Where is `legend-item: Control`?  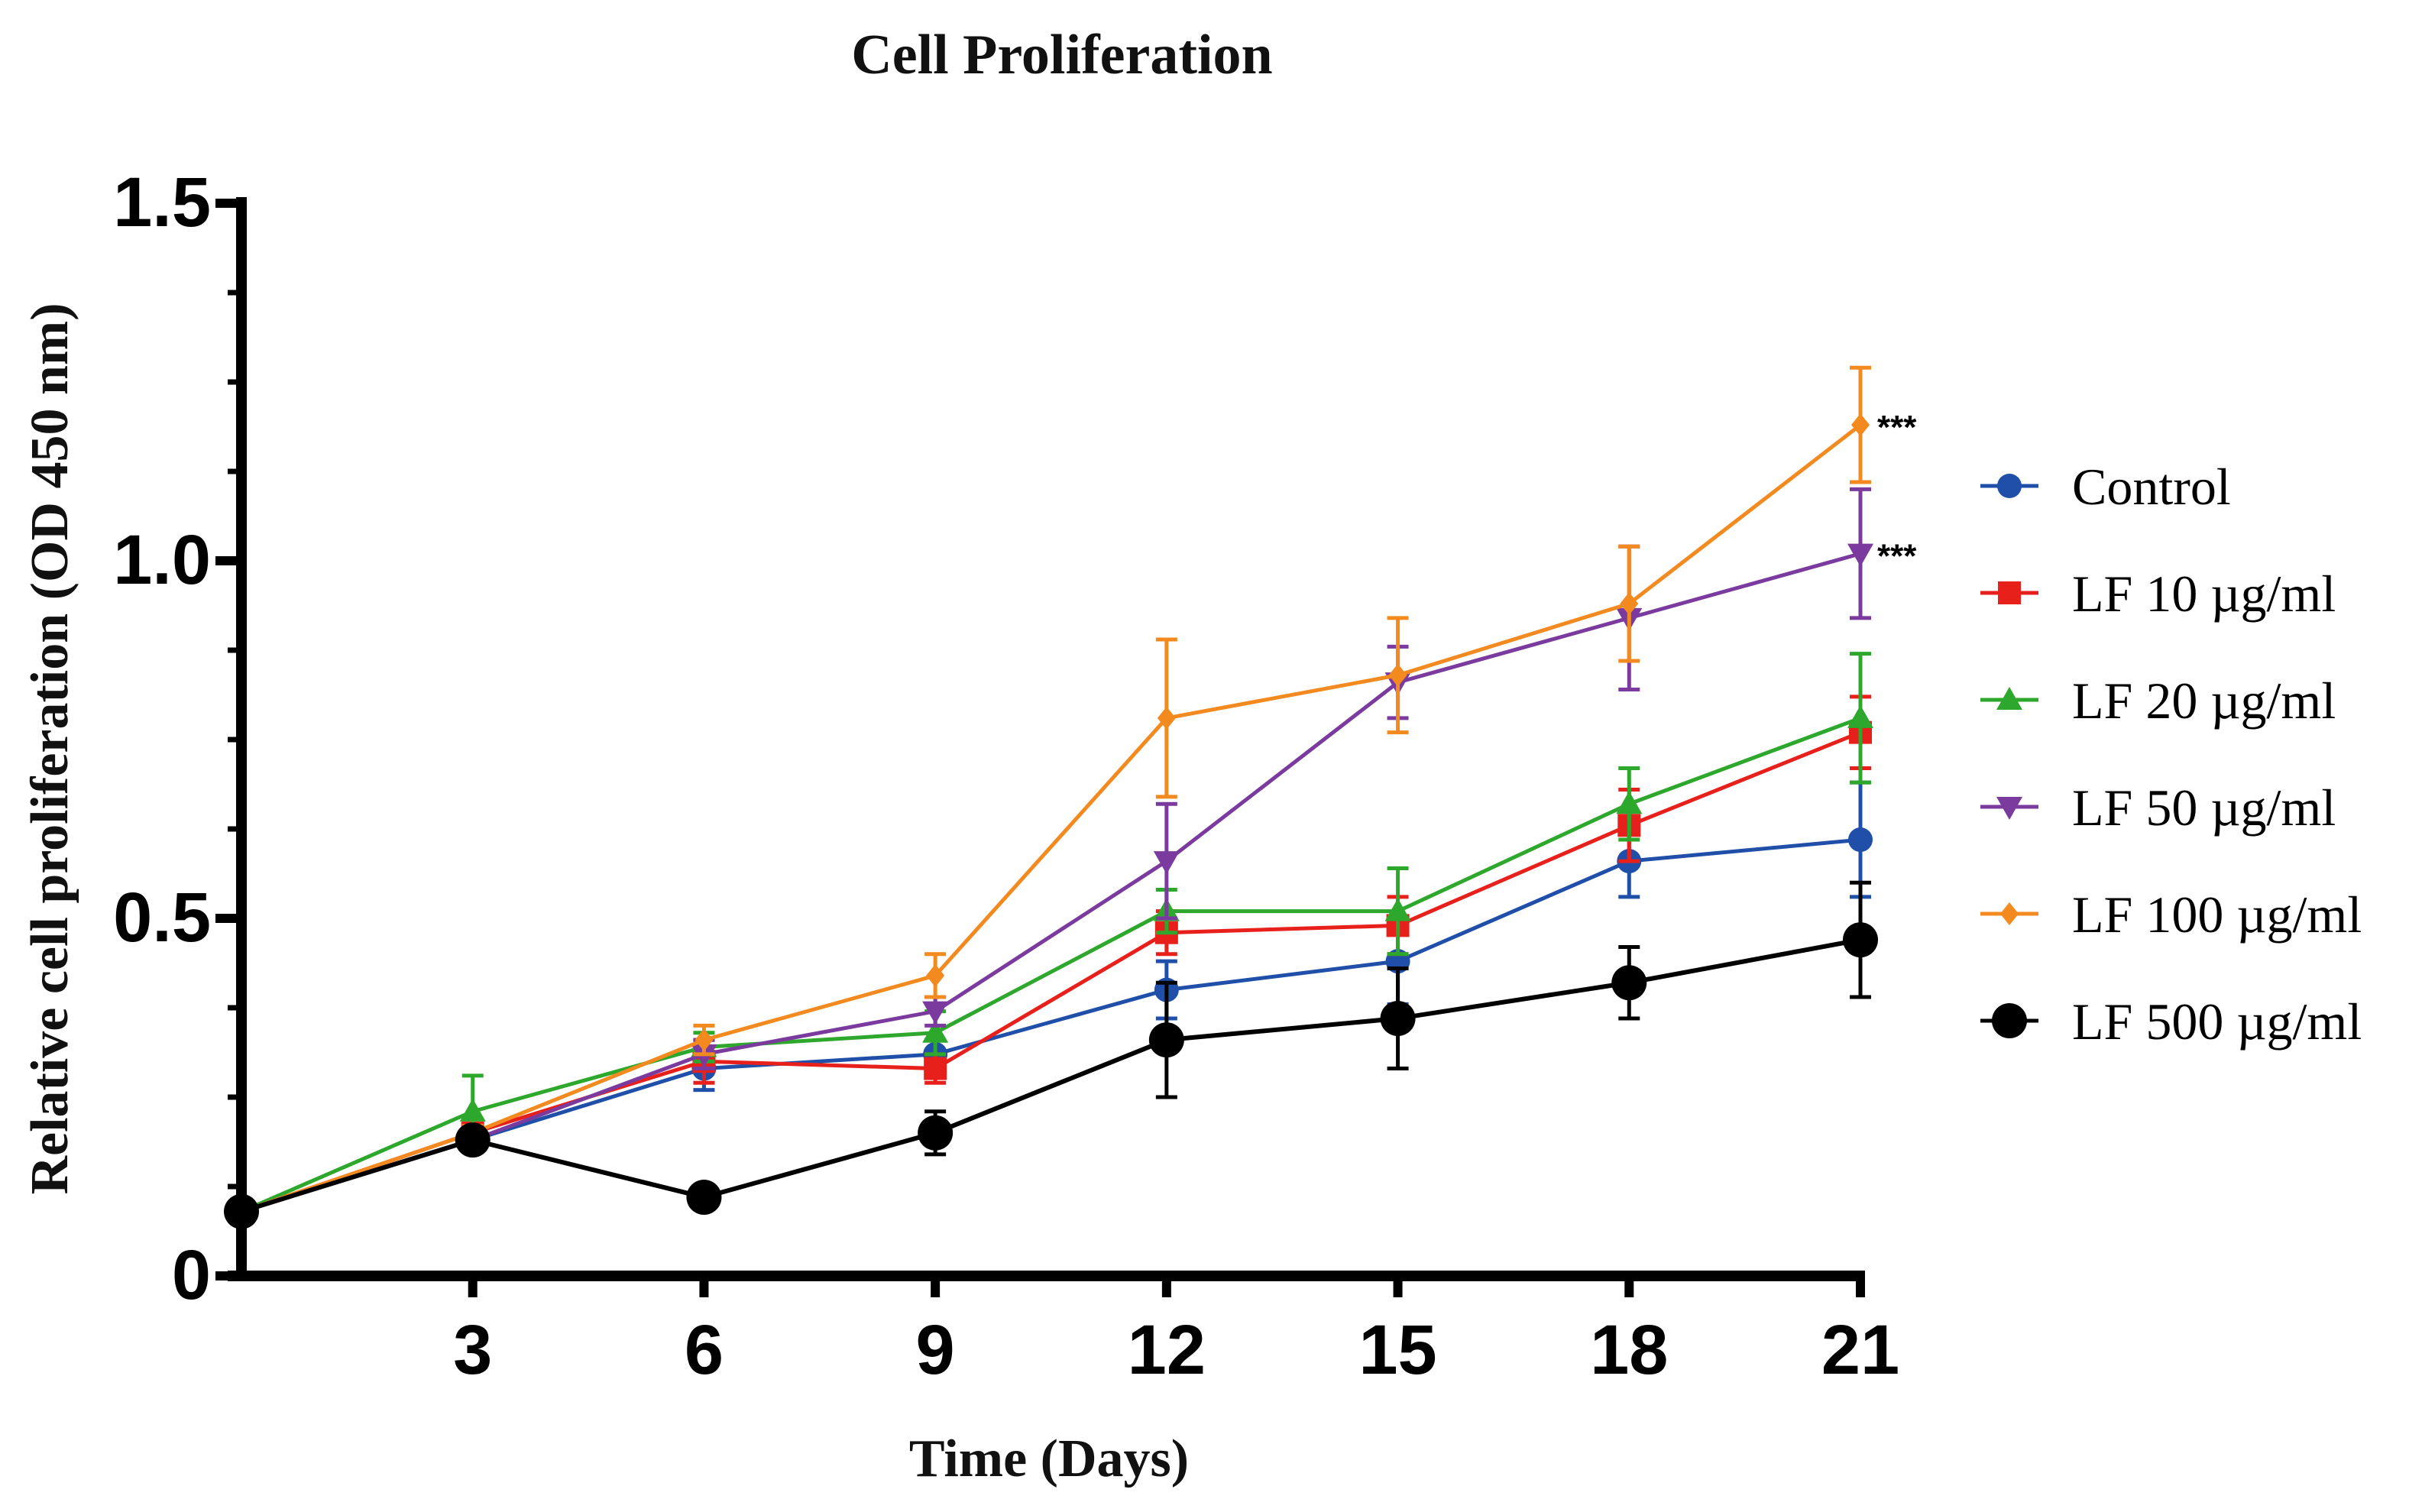
legend-item: Control is located at coordinates (2105, 487).